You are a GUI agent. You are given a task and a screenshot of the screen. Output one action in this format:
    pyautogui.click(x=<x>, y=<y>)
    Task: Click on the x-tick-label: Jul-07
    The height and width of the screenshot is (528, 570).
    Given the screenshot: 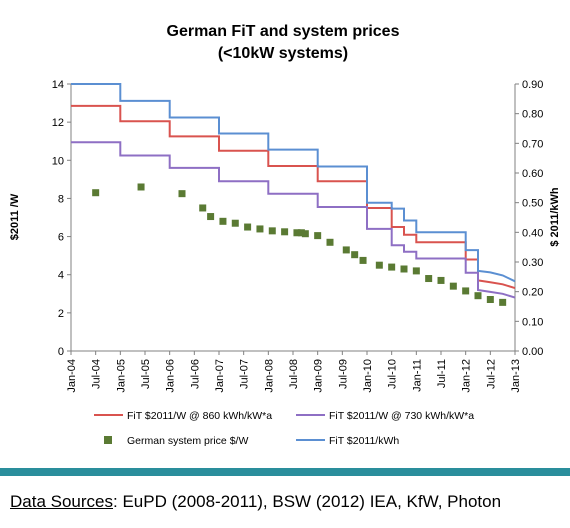 What is the action you would take?
    pyautogui.click(x=245, y=374)
    